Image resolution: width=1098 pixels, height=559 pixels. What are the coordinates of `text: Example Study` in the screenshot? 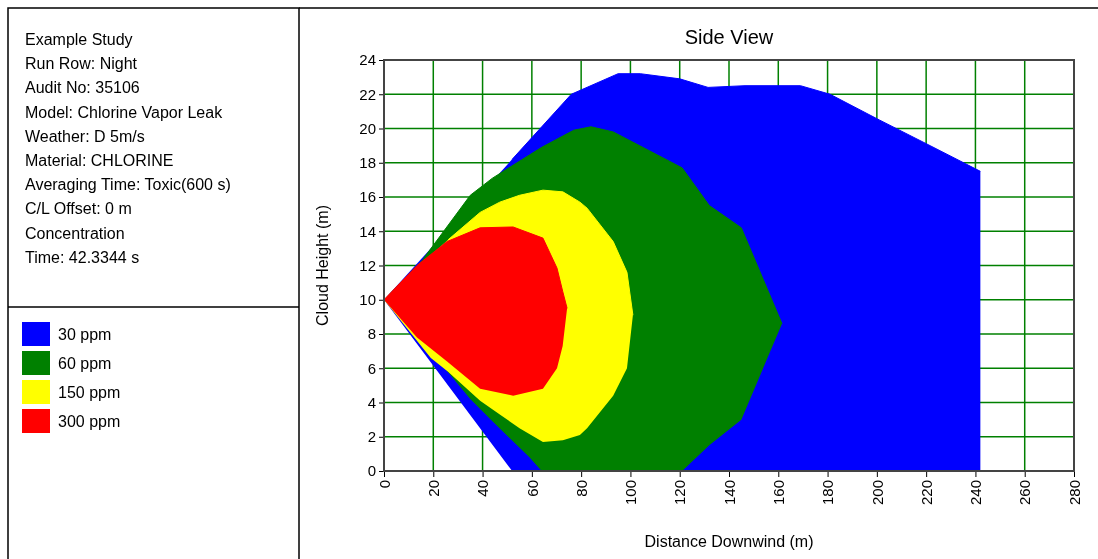 It's located at (79, 39).